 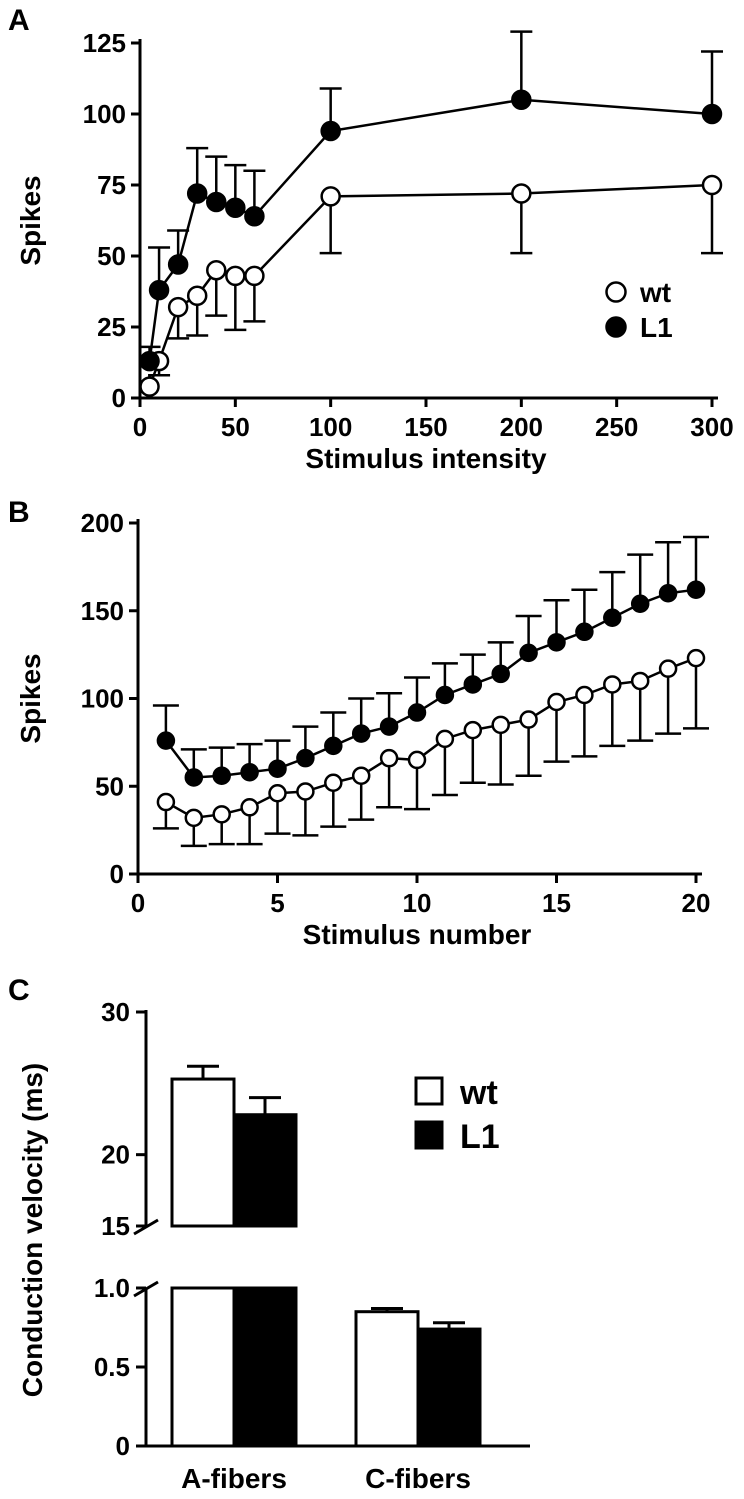 What do you see at coordinates (19, 990) in the screenshot?
I see `panel-label-c: C` at bounding box center [19, 990].